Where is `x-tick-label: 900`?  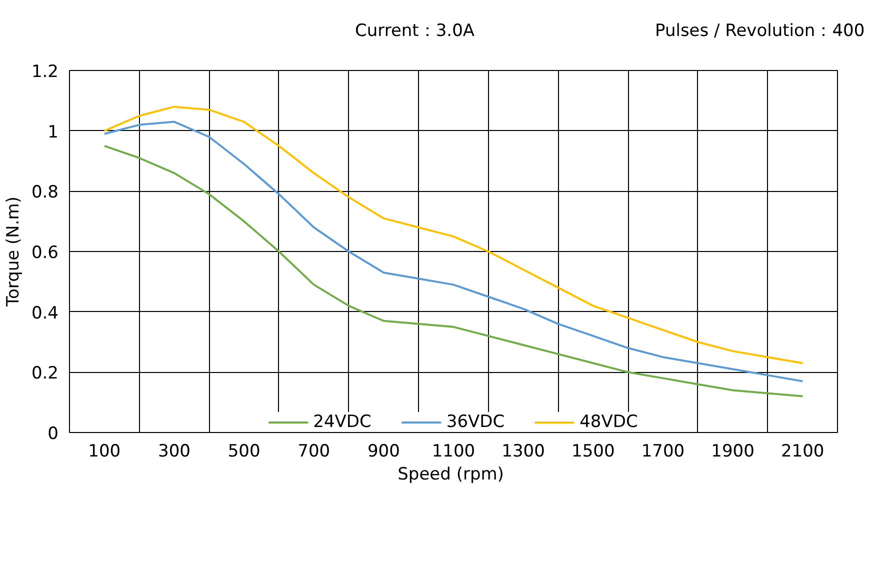
x-tick-label: 900 is located at coordinates (383, 452).